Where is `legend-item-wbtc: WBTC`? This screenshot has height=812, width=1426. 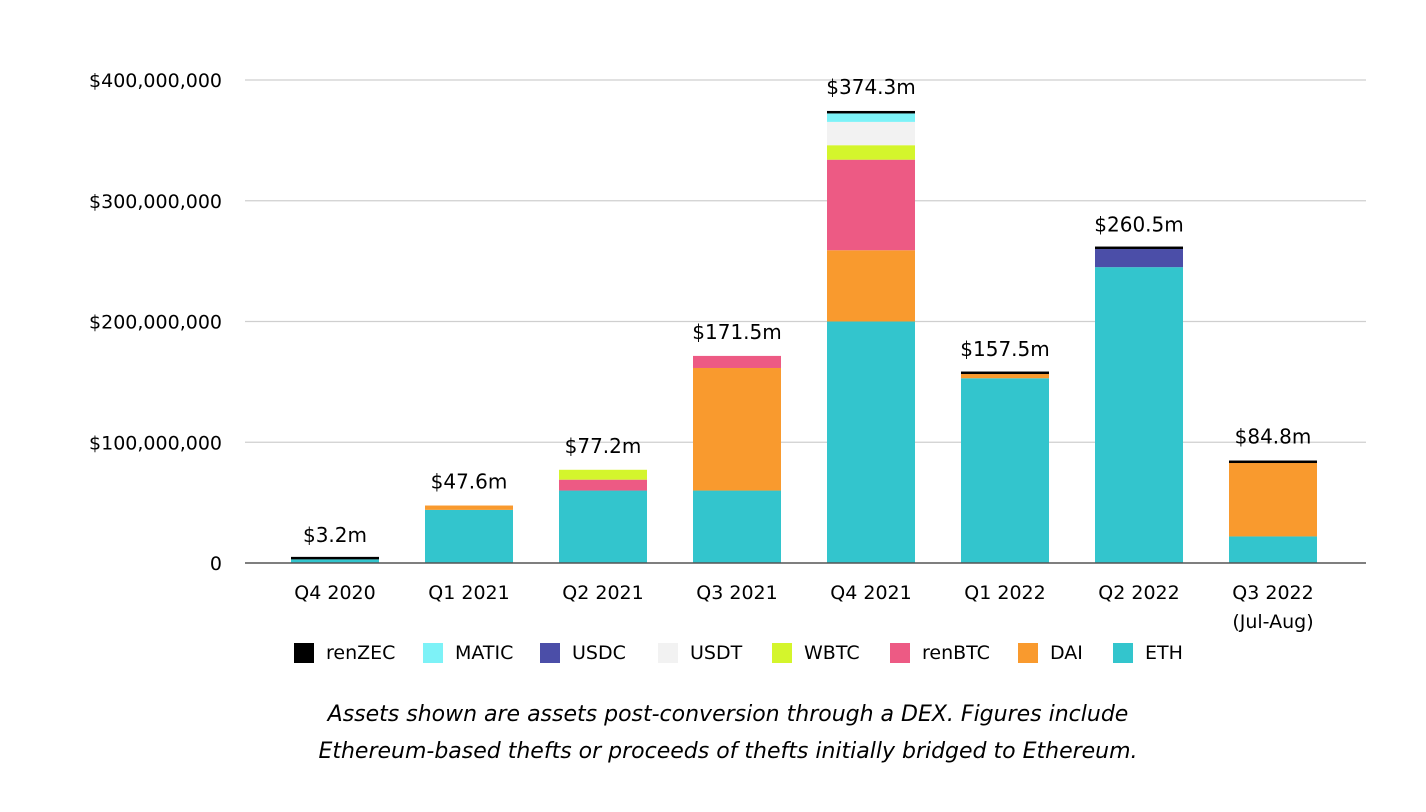 legend-item-wbtc: WBTC is located at coordinates (816, 653).